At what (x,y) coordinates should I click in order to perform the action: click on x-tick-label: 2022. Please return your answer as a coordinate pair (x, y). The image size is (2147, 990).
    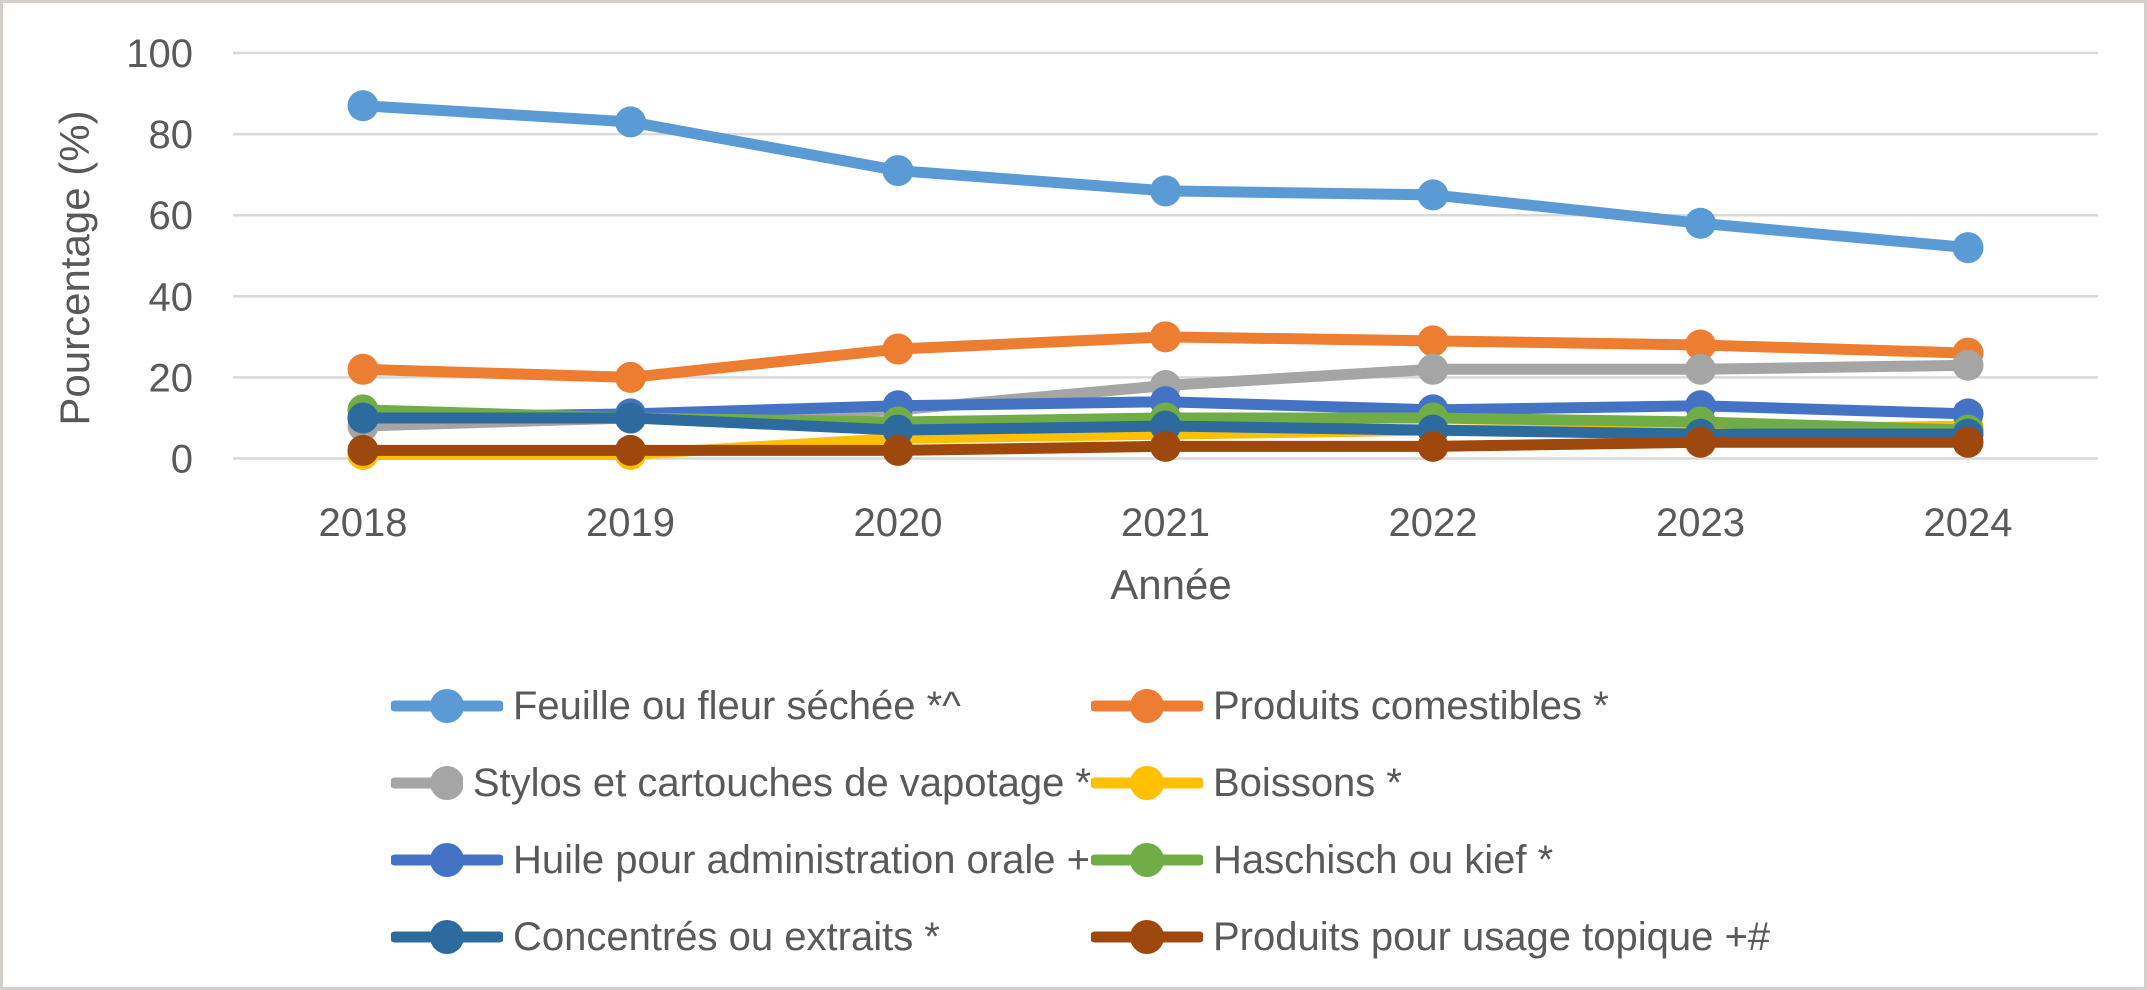
    Looking at the image, I should click on (1433, 523).